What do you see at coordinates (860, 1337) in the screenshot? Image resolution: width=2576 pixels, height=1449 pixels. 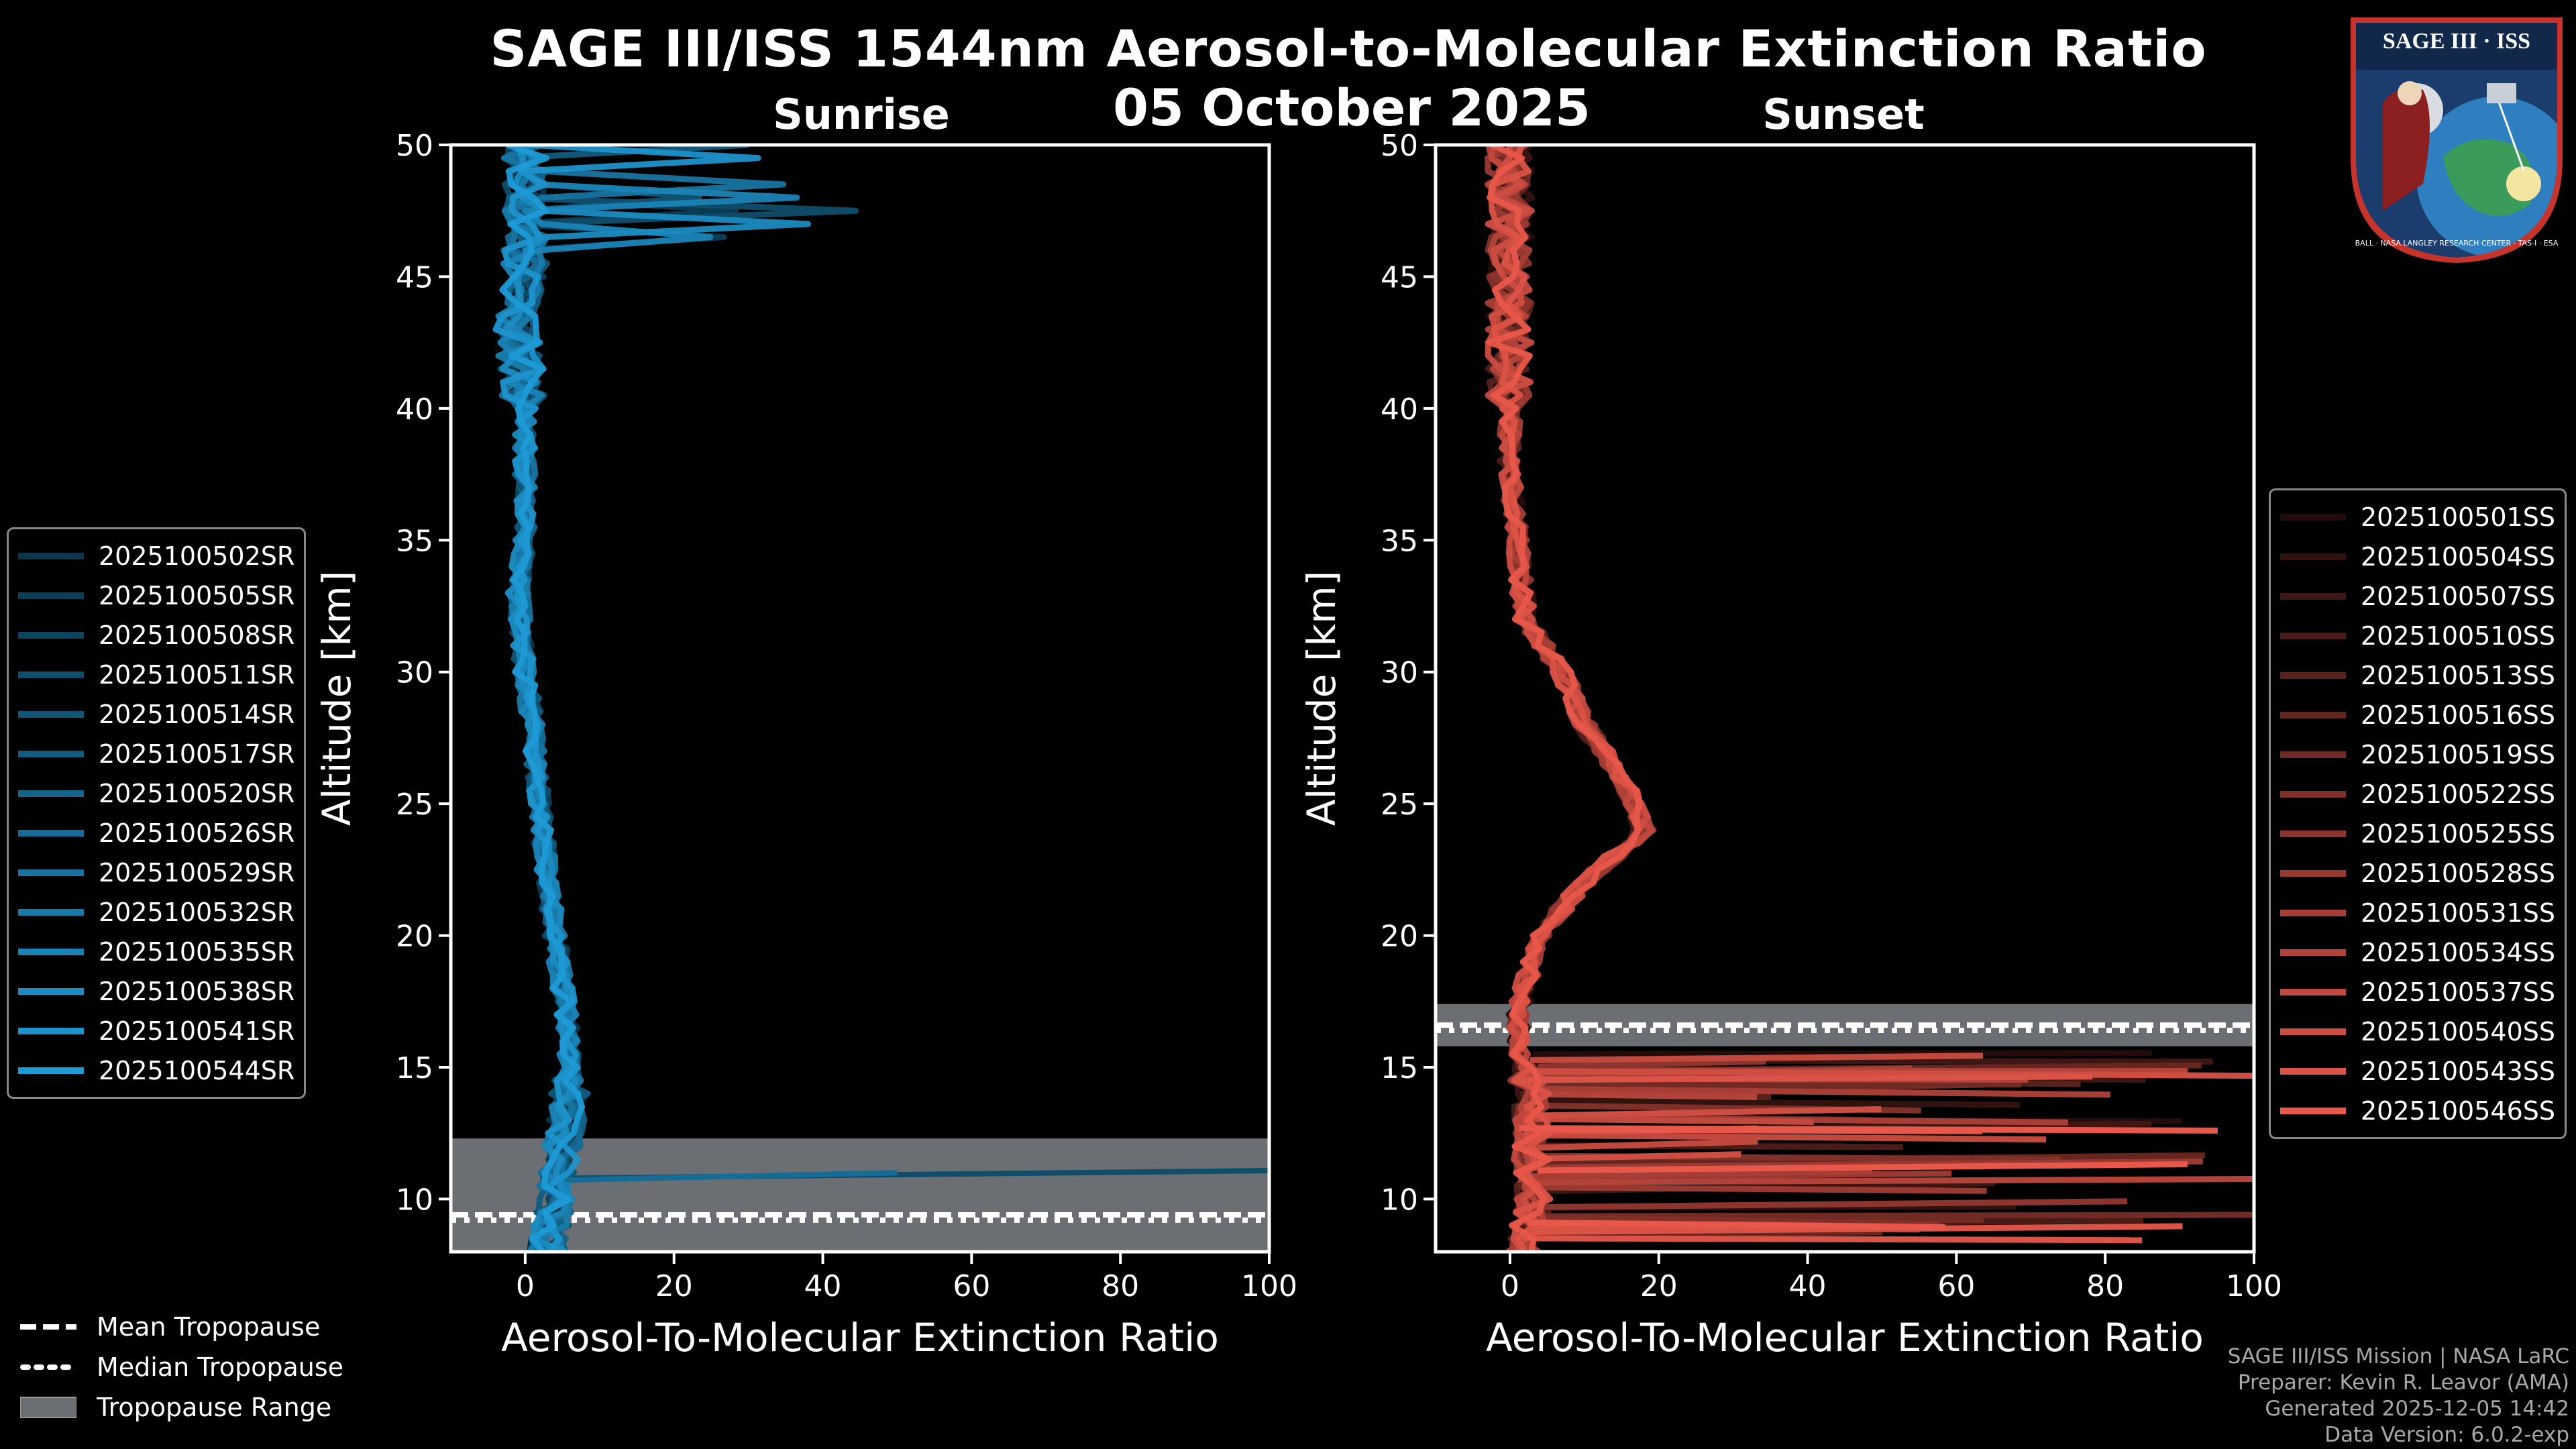 I see `x-axis-label: Aerosol-To-Molecular Extinction Ratio` at bounding box center [860, 1337].